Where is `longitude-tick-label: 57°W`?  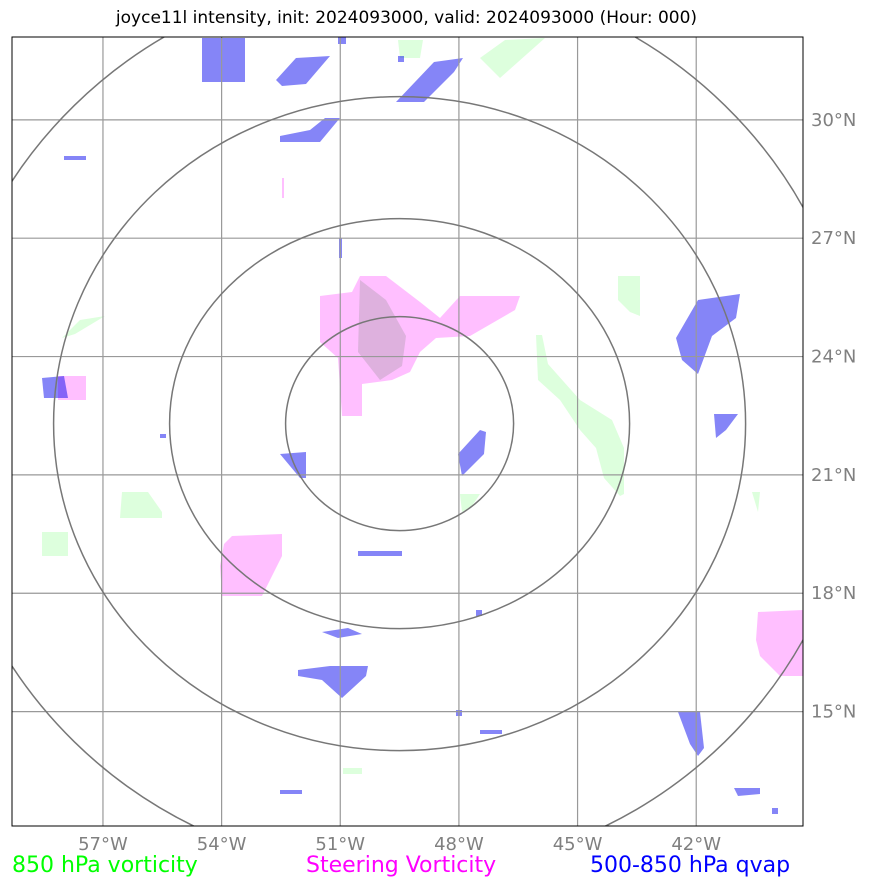
longitude-tick-label: 57°W is located at coordinates (103, 844).